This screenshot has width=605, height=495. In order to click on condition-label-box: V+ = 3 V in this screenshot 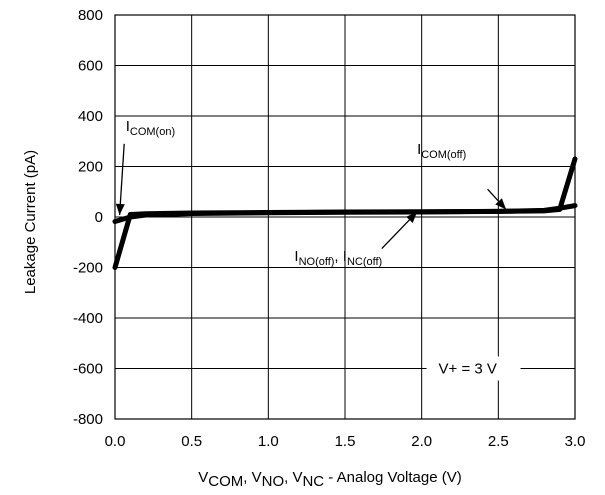, I will do `click(473, 368)`.